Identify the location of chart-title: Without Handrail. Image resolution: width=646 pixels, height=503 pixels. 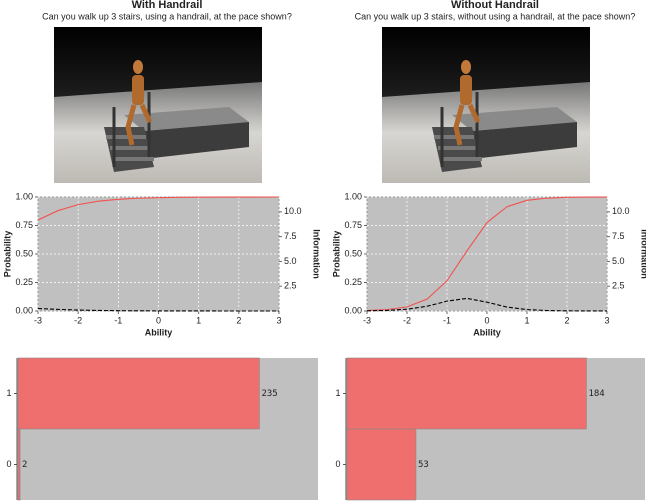
(495, 5).